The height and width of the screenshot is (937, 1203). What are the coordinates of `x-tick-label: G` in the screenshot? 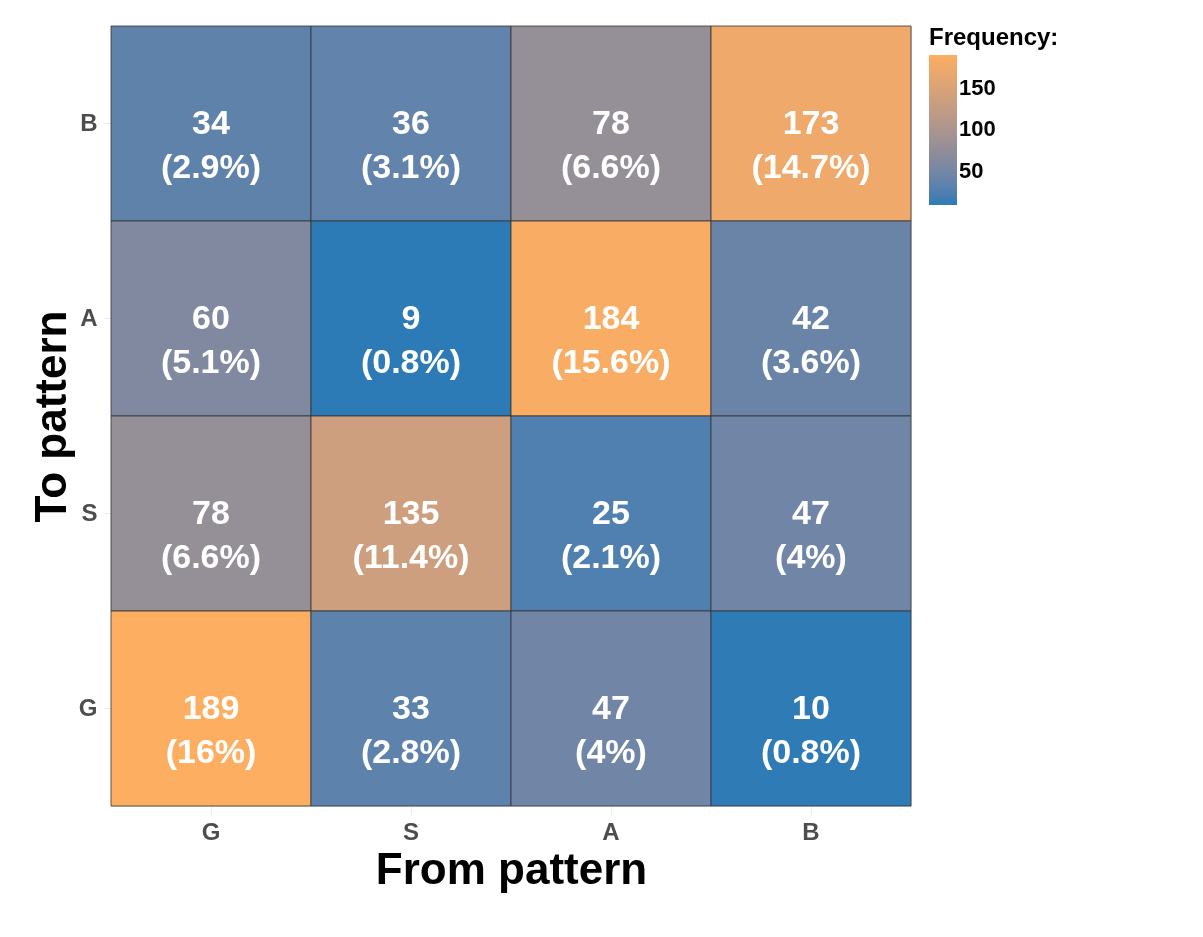 It's located at (211, 831).